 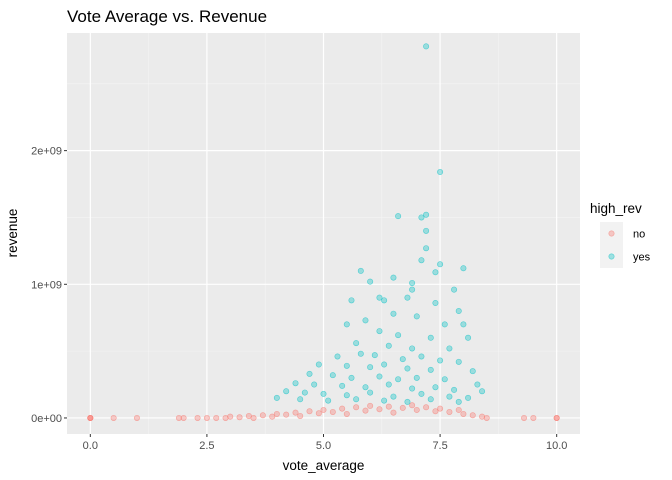 I want to click on y-tick-label: 1e+09, so click(x=46, y=285).